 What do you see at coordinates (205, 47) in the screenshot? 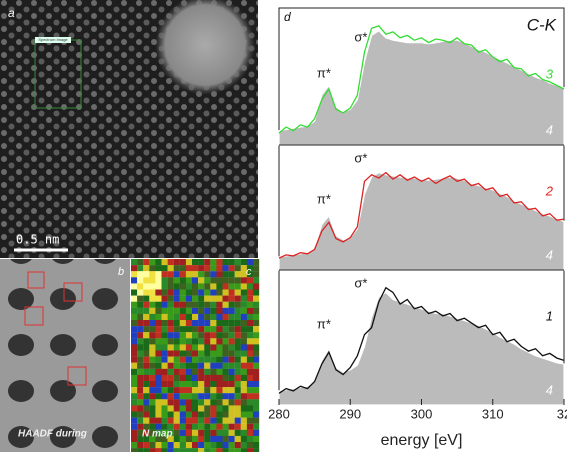
I see `cluster` at bounding box center [205, 47].